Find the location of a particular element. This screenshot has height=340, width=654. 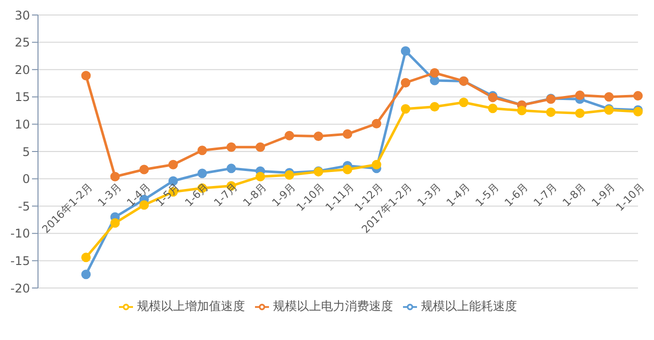

y-tick-label: 10 is located at coordinates (22, 124).